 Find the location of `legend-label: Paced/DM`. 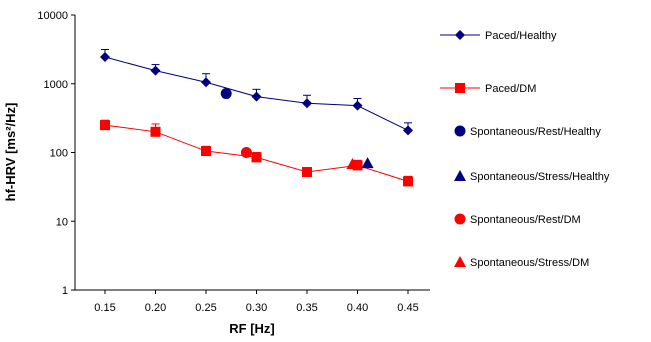

legend-label: Paced/DM is located at coordinates (510, 89).